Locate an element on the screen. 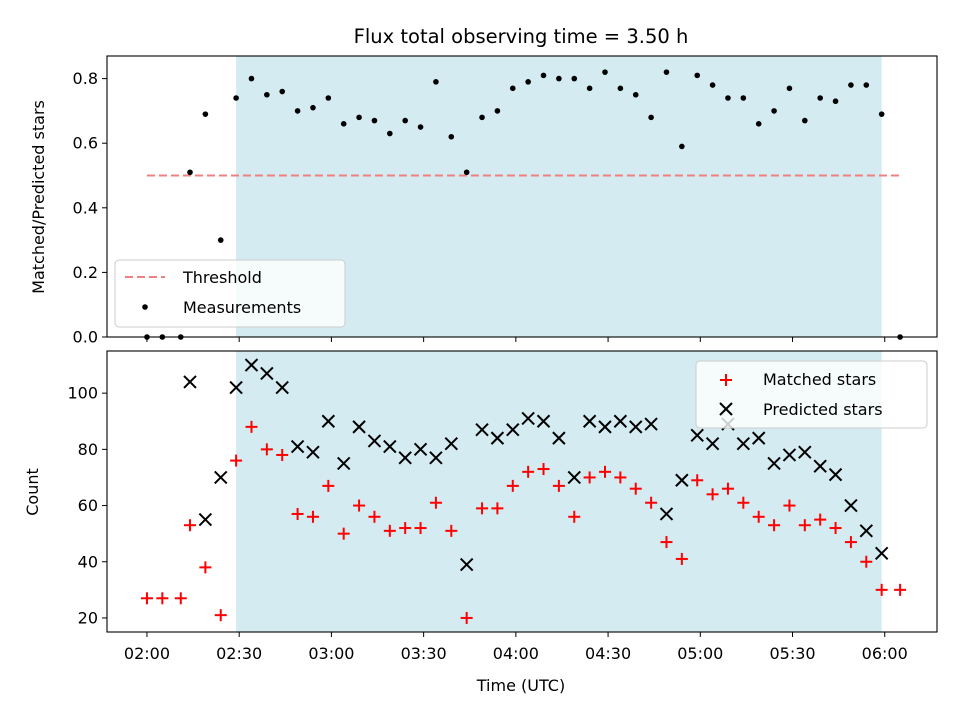 The height and width of the screenshot is (720, 960). y-tick-label: 0.8 is located at coordinates (85, 78).